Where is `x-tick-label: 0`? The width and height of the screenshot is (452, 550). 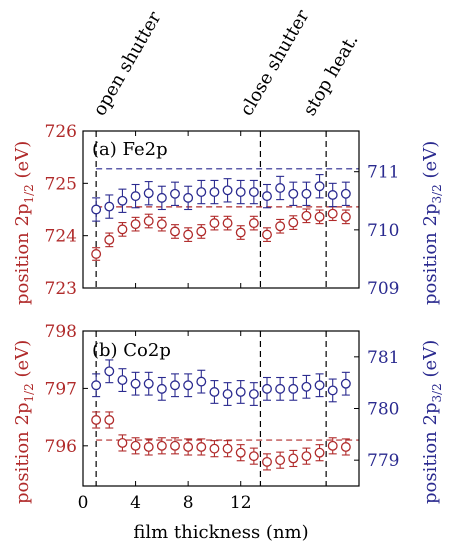
x-tick-label: 0 is located at coordinates (83, 503).